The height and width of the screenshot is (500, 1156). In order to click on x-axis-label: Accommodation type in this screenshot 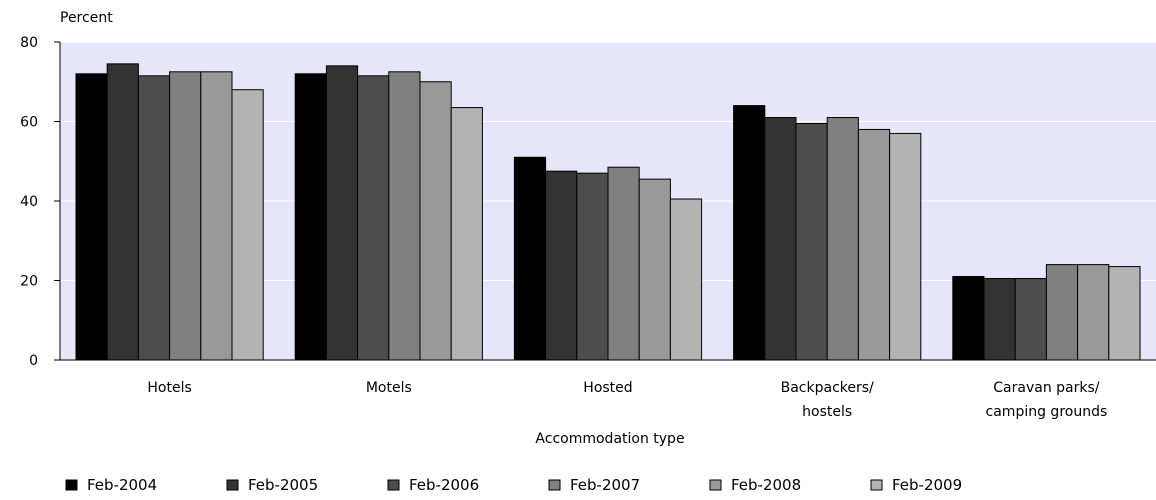, I will do `click(609, 439)`.